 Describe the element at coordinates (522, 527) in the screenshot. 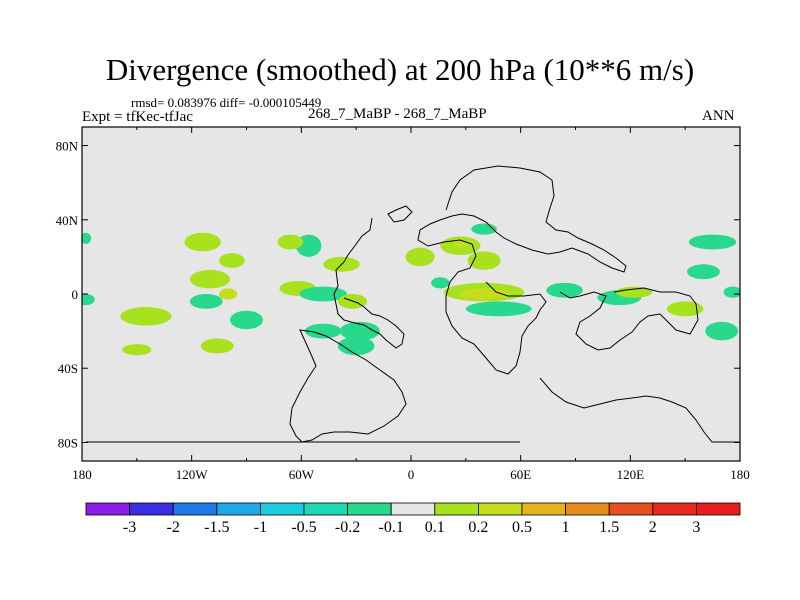

I see `colorbar-label: 0.5` at that location.